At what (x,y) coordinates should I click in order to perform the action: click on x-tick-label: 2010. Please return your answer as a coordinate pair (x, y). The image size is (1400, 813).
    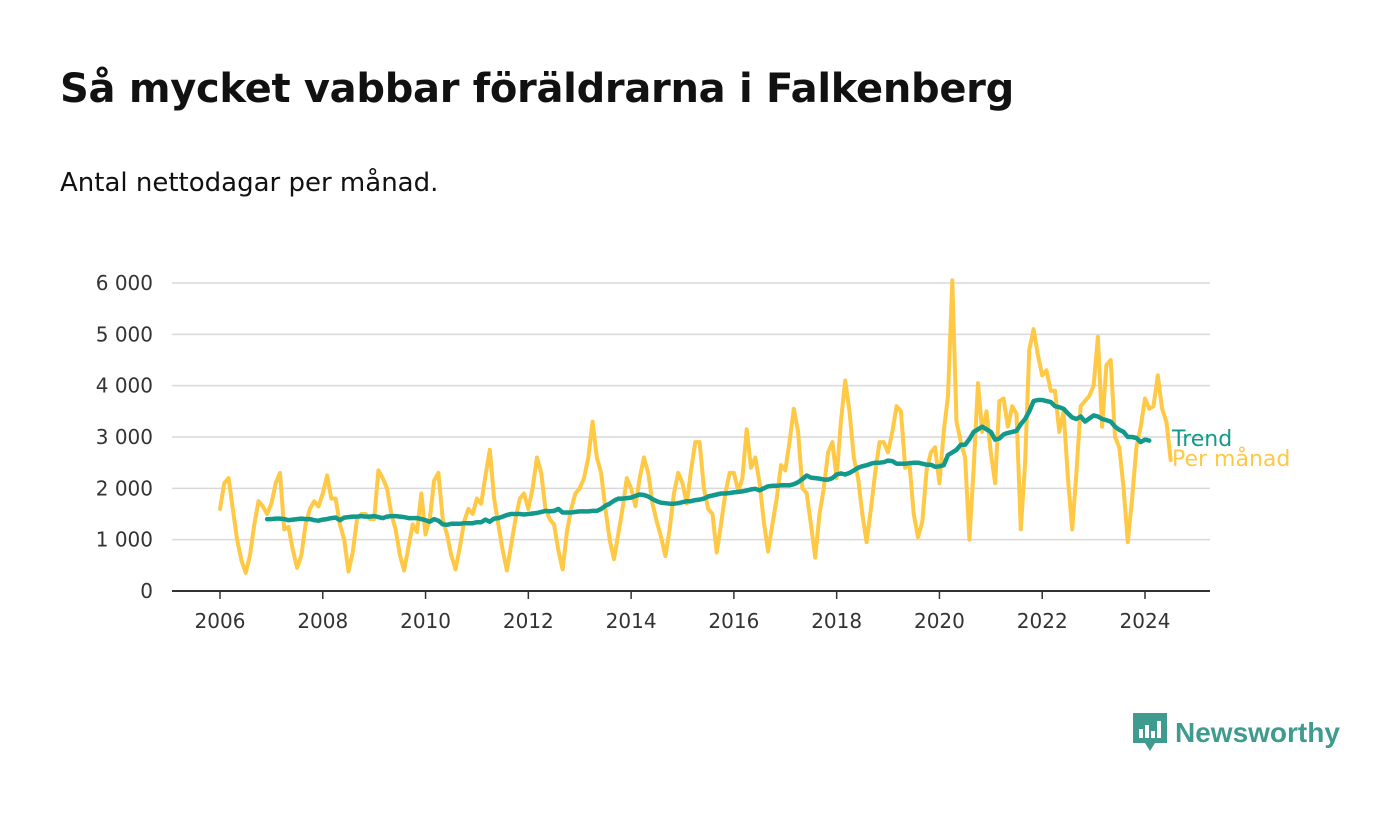
    Looking at the image, I should click on (425, 621).